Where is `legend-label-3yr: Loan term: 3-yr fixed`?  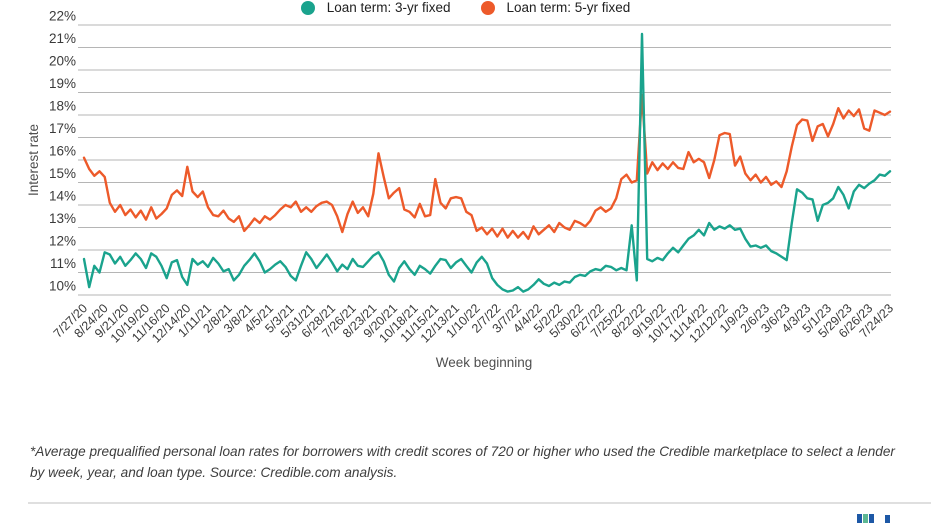
legend-label-3yr: Loan term: 3-yr fixed is located at coordinates (388, 7).